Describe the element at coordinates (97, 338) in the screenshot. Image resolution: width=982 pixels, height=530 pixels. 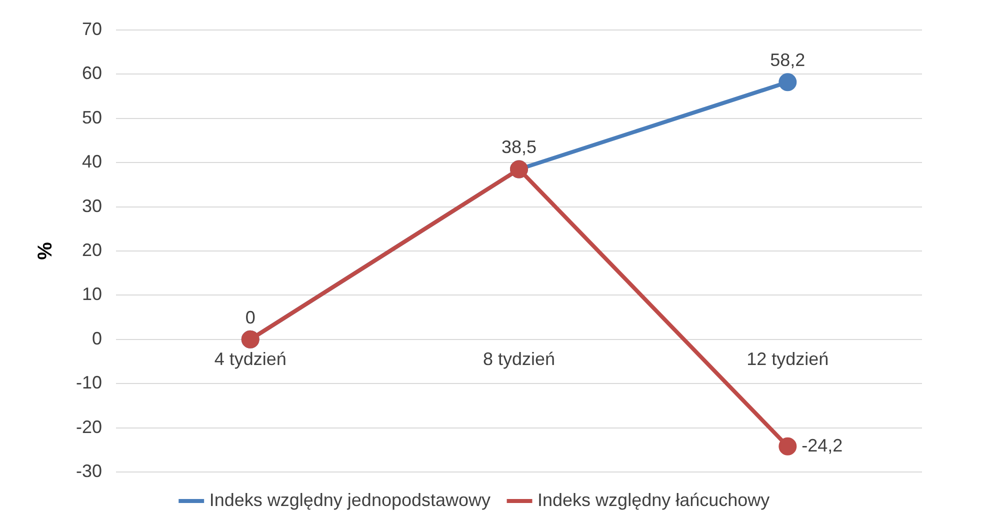
I see `y-tick-label: 0` at that location.